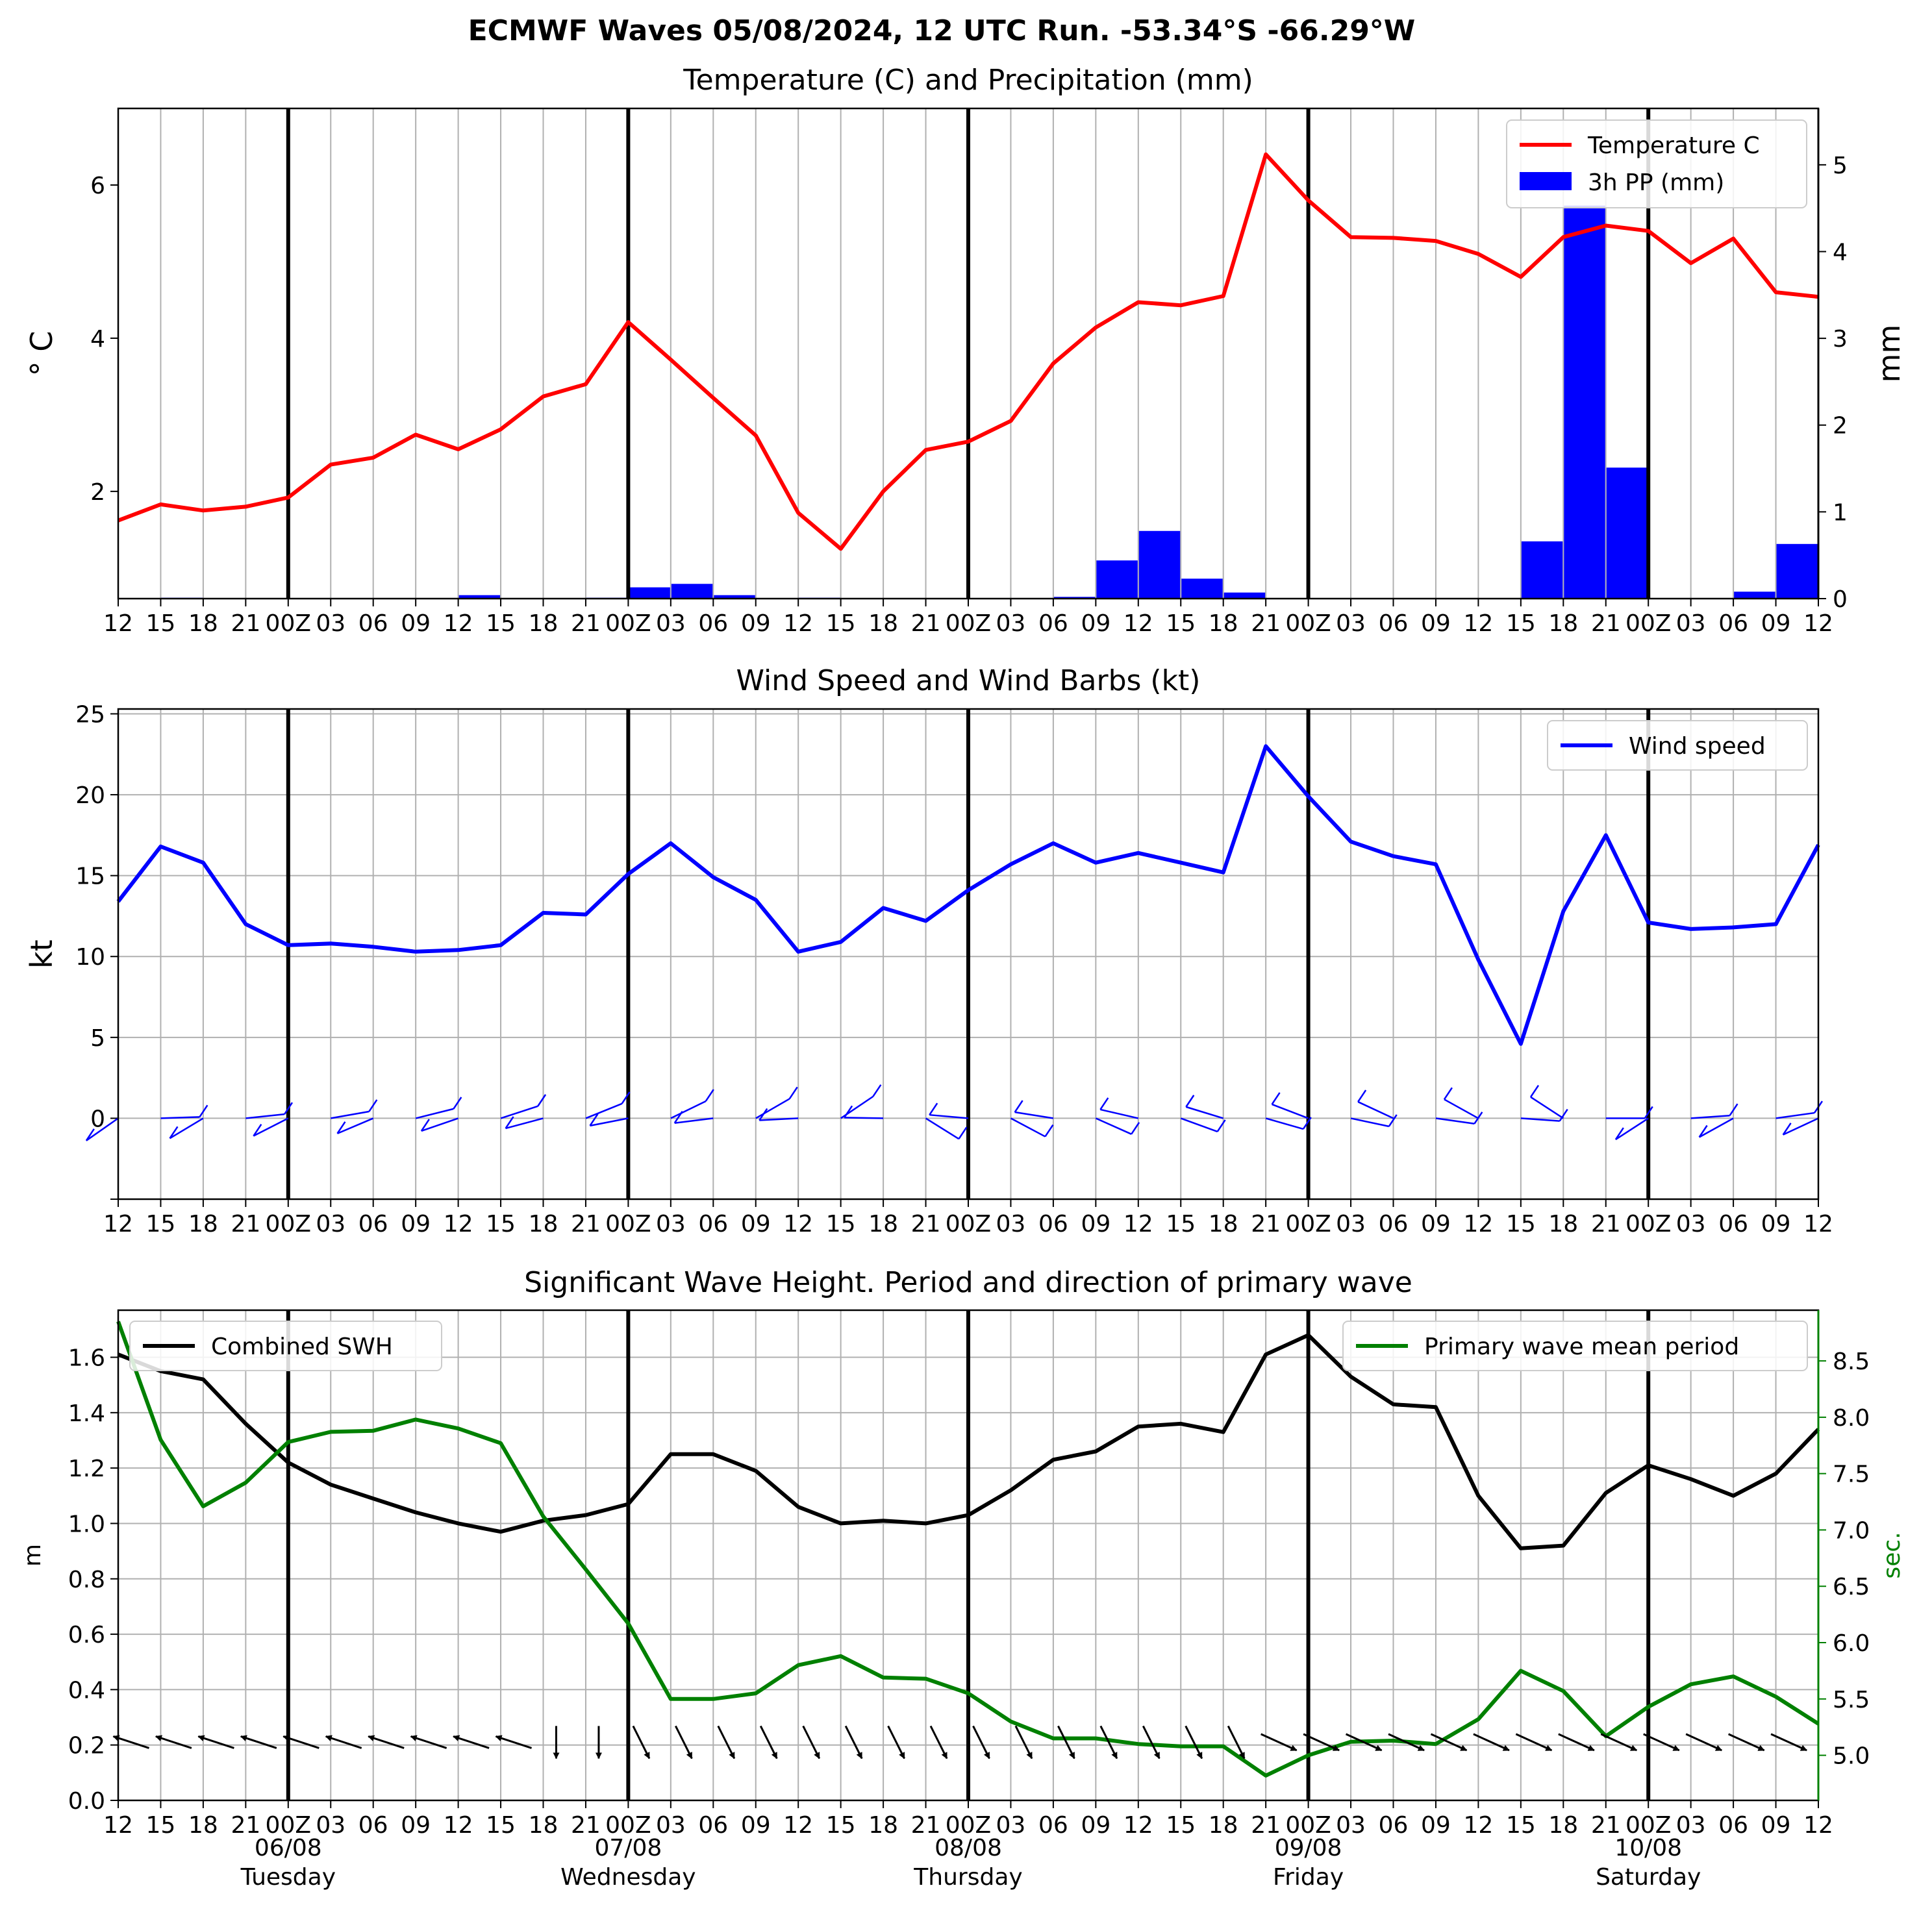 The height and width of the screenshot is (1914, 1932). Describe the element at coordinates (86, 1580) in the screenshot. I see `y-tick-label: 0.8` at that location.